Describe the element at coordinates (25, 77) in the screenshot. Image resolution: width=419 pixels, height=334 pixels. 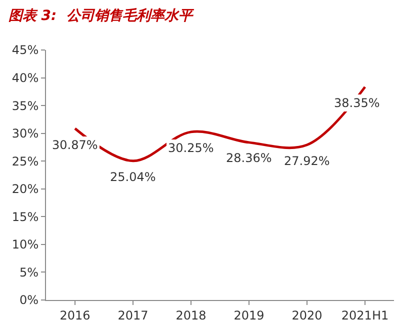
I see `y-tick-label: 40%` at that location.